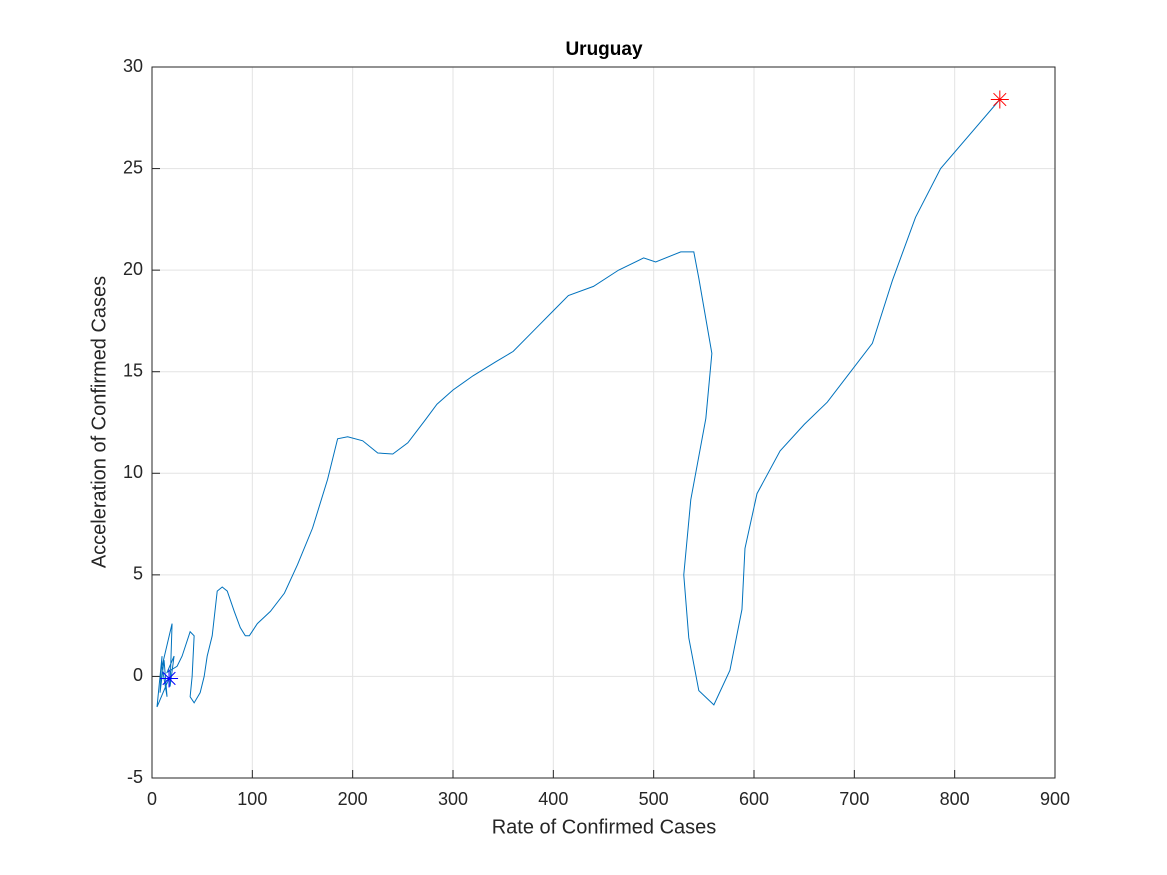  What do you see at coordinates (133, 269) in the screenshot?
I see `y-tick-label: 20` at bounding box center [133, 269].